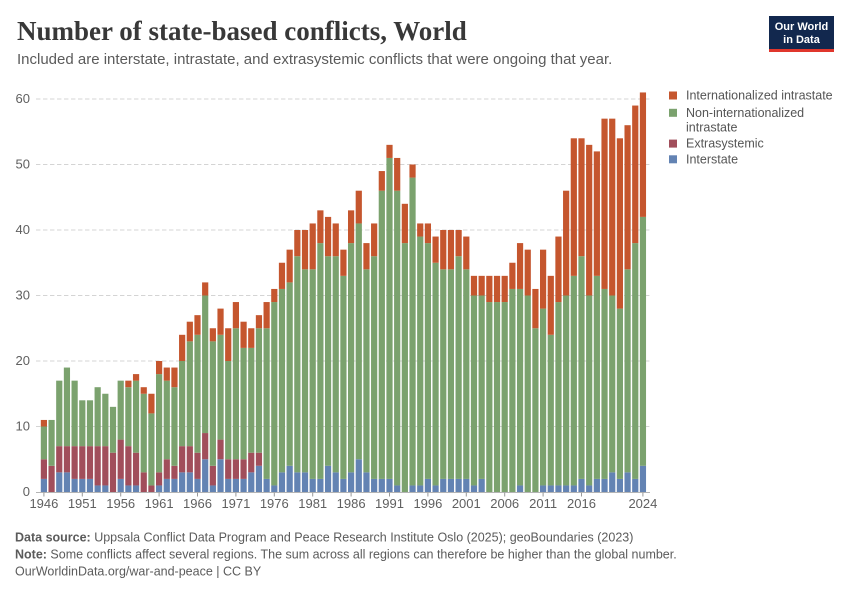 The height and width of the screenshot is (600, 850). Describe the element at coordinates (427, 503) in the screenshot. I see `svg-text: 1996` at that location.